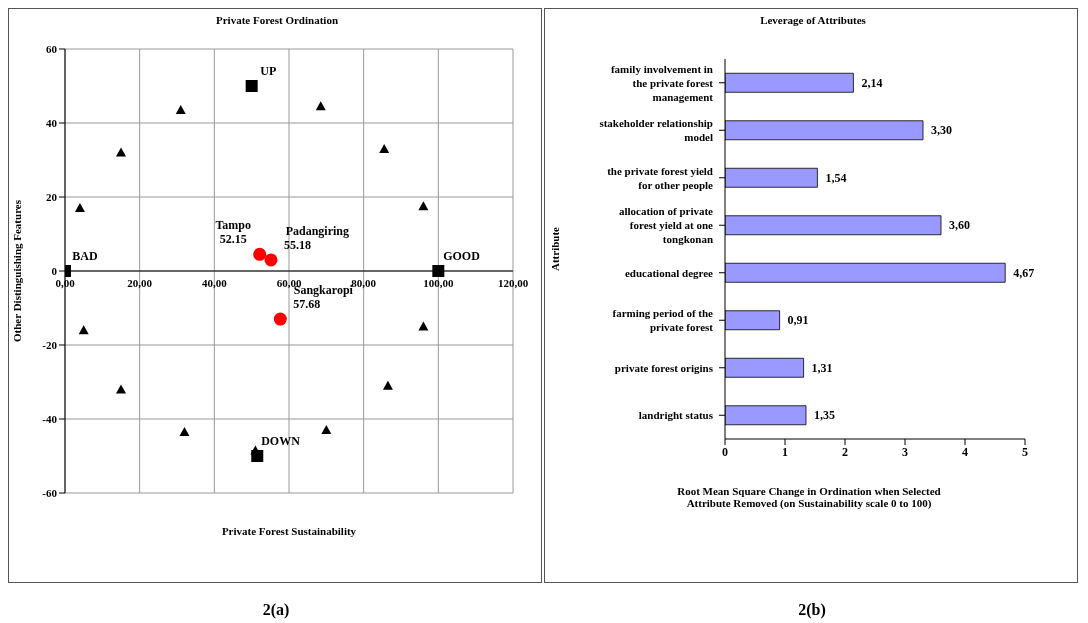  I want to click on x-tick-label: 5, so click(1025, 451).